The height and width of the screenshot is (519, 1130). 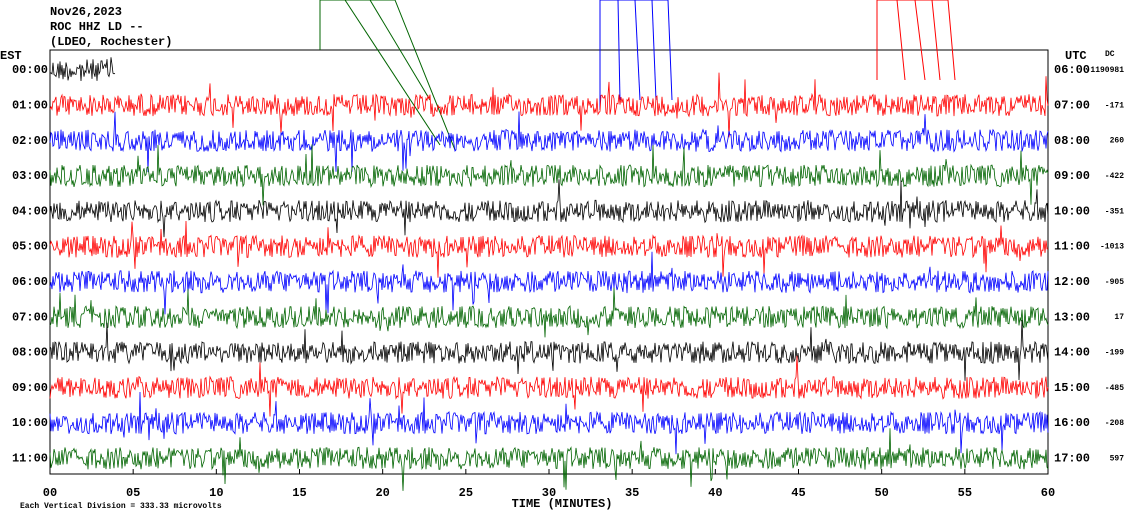 What do you see at coordinates (549, 493) in the screenshot?
I see `x-tick-label: 30` at bounding box center [549, 493].